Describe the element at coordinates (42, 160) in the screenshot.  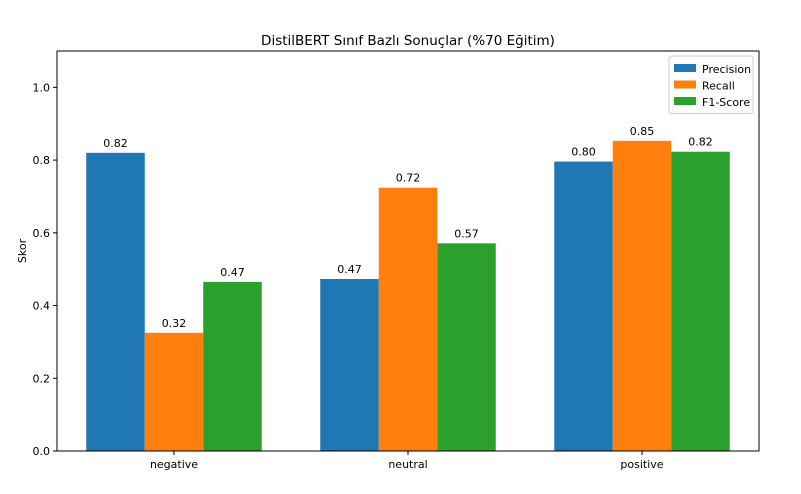
I see `y-tick-label: 0.8` at that location.